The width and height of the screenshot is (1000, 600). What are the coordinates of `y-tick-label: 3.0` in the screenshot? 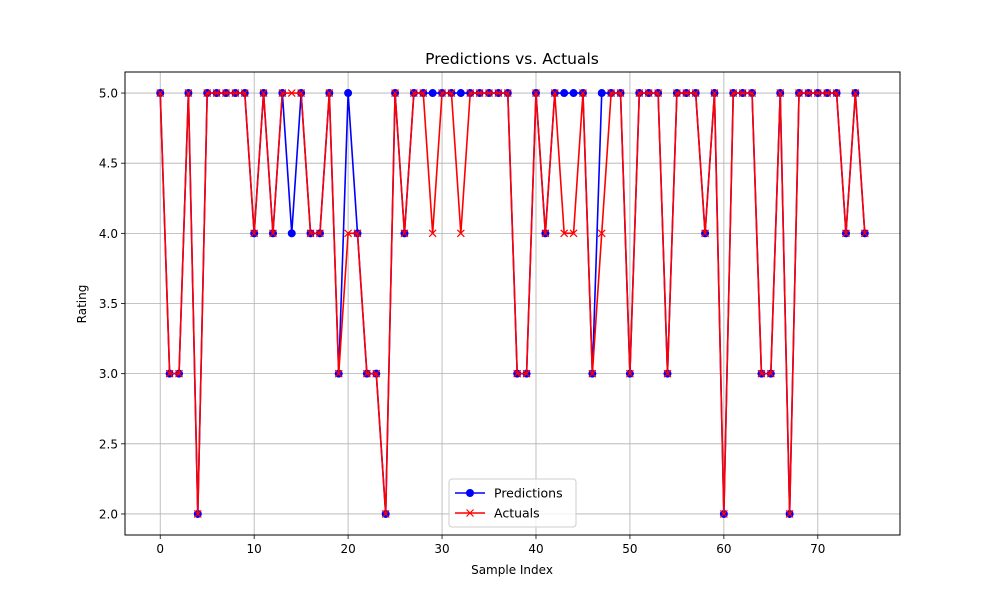 It's located at (108, 374).